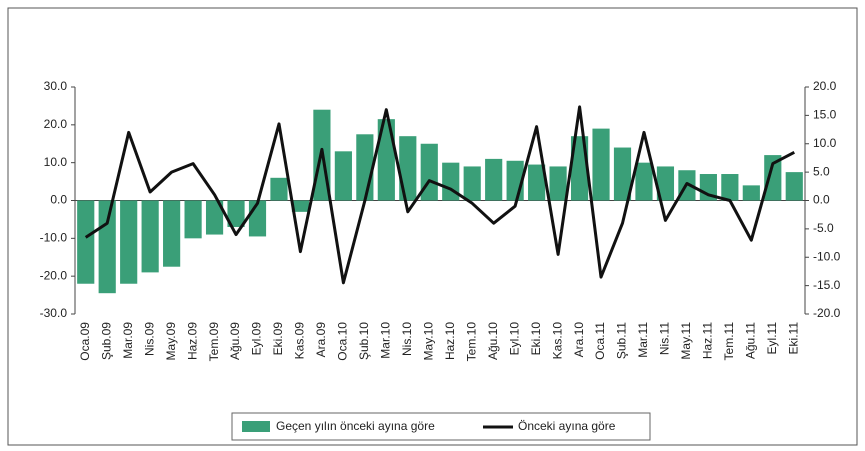 The height and width of the screenshot is (451, 865). What do you see at coordinates (750, 340) in the screenshot?
I see `x-tick-label: Ağu.11` at bounding box center [750, 340].